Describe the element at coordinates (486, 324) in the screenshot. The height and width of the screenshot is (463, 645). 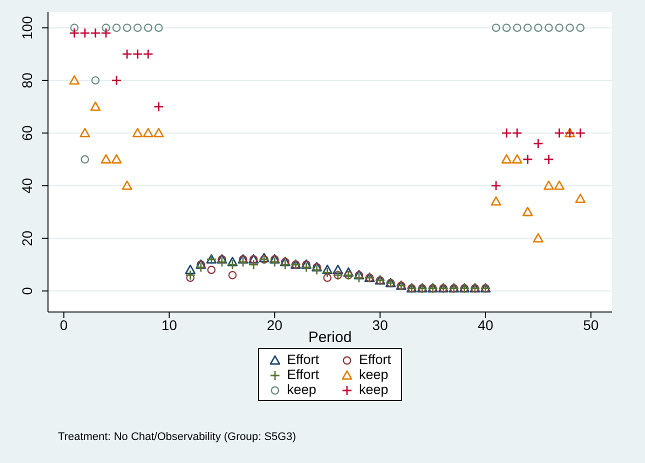
I see `x-tick-label: 40` at that location.